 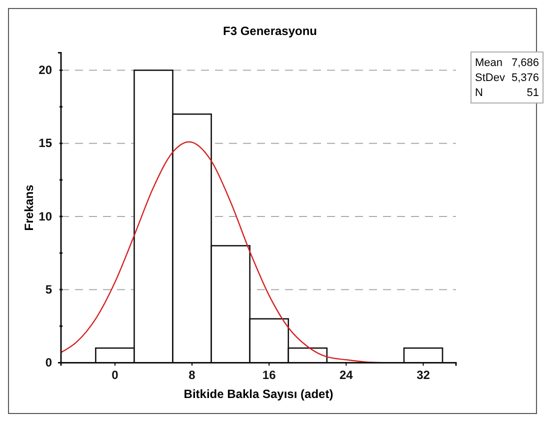 I want to click on y-tick-label: 0, so click(x=48, y=363).